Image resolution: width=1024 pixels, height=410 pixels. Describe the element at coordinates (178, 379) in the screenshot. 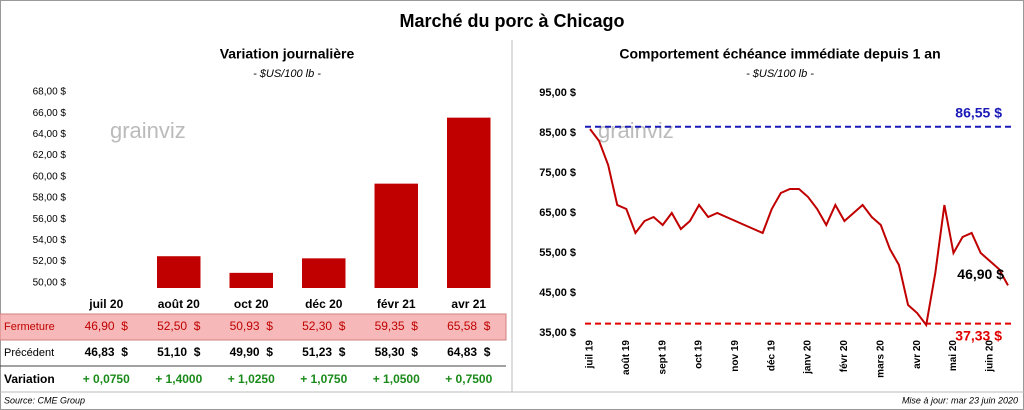

I see `table-cell: + 1,4000` at that location.